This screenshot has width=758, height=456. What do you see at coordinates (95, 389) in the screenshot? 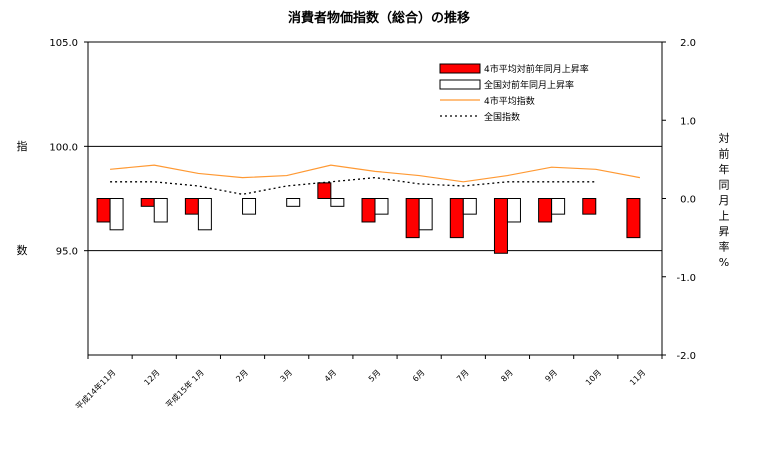
I see `category-label-0: 平成14年11月` at bounding box center [95, 389].